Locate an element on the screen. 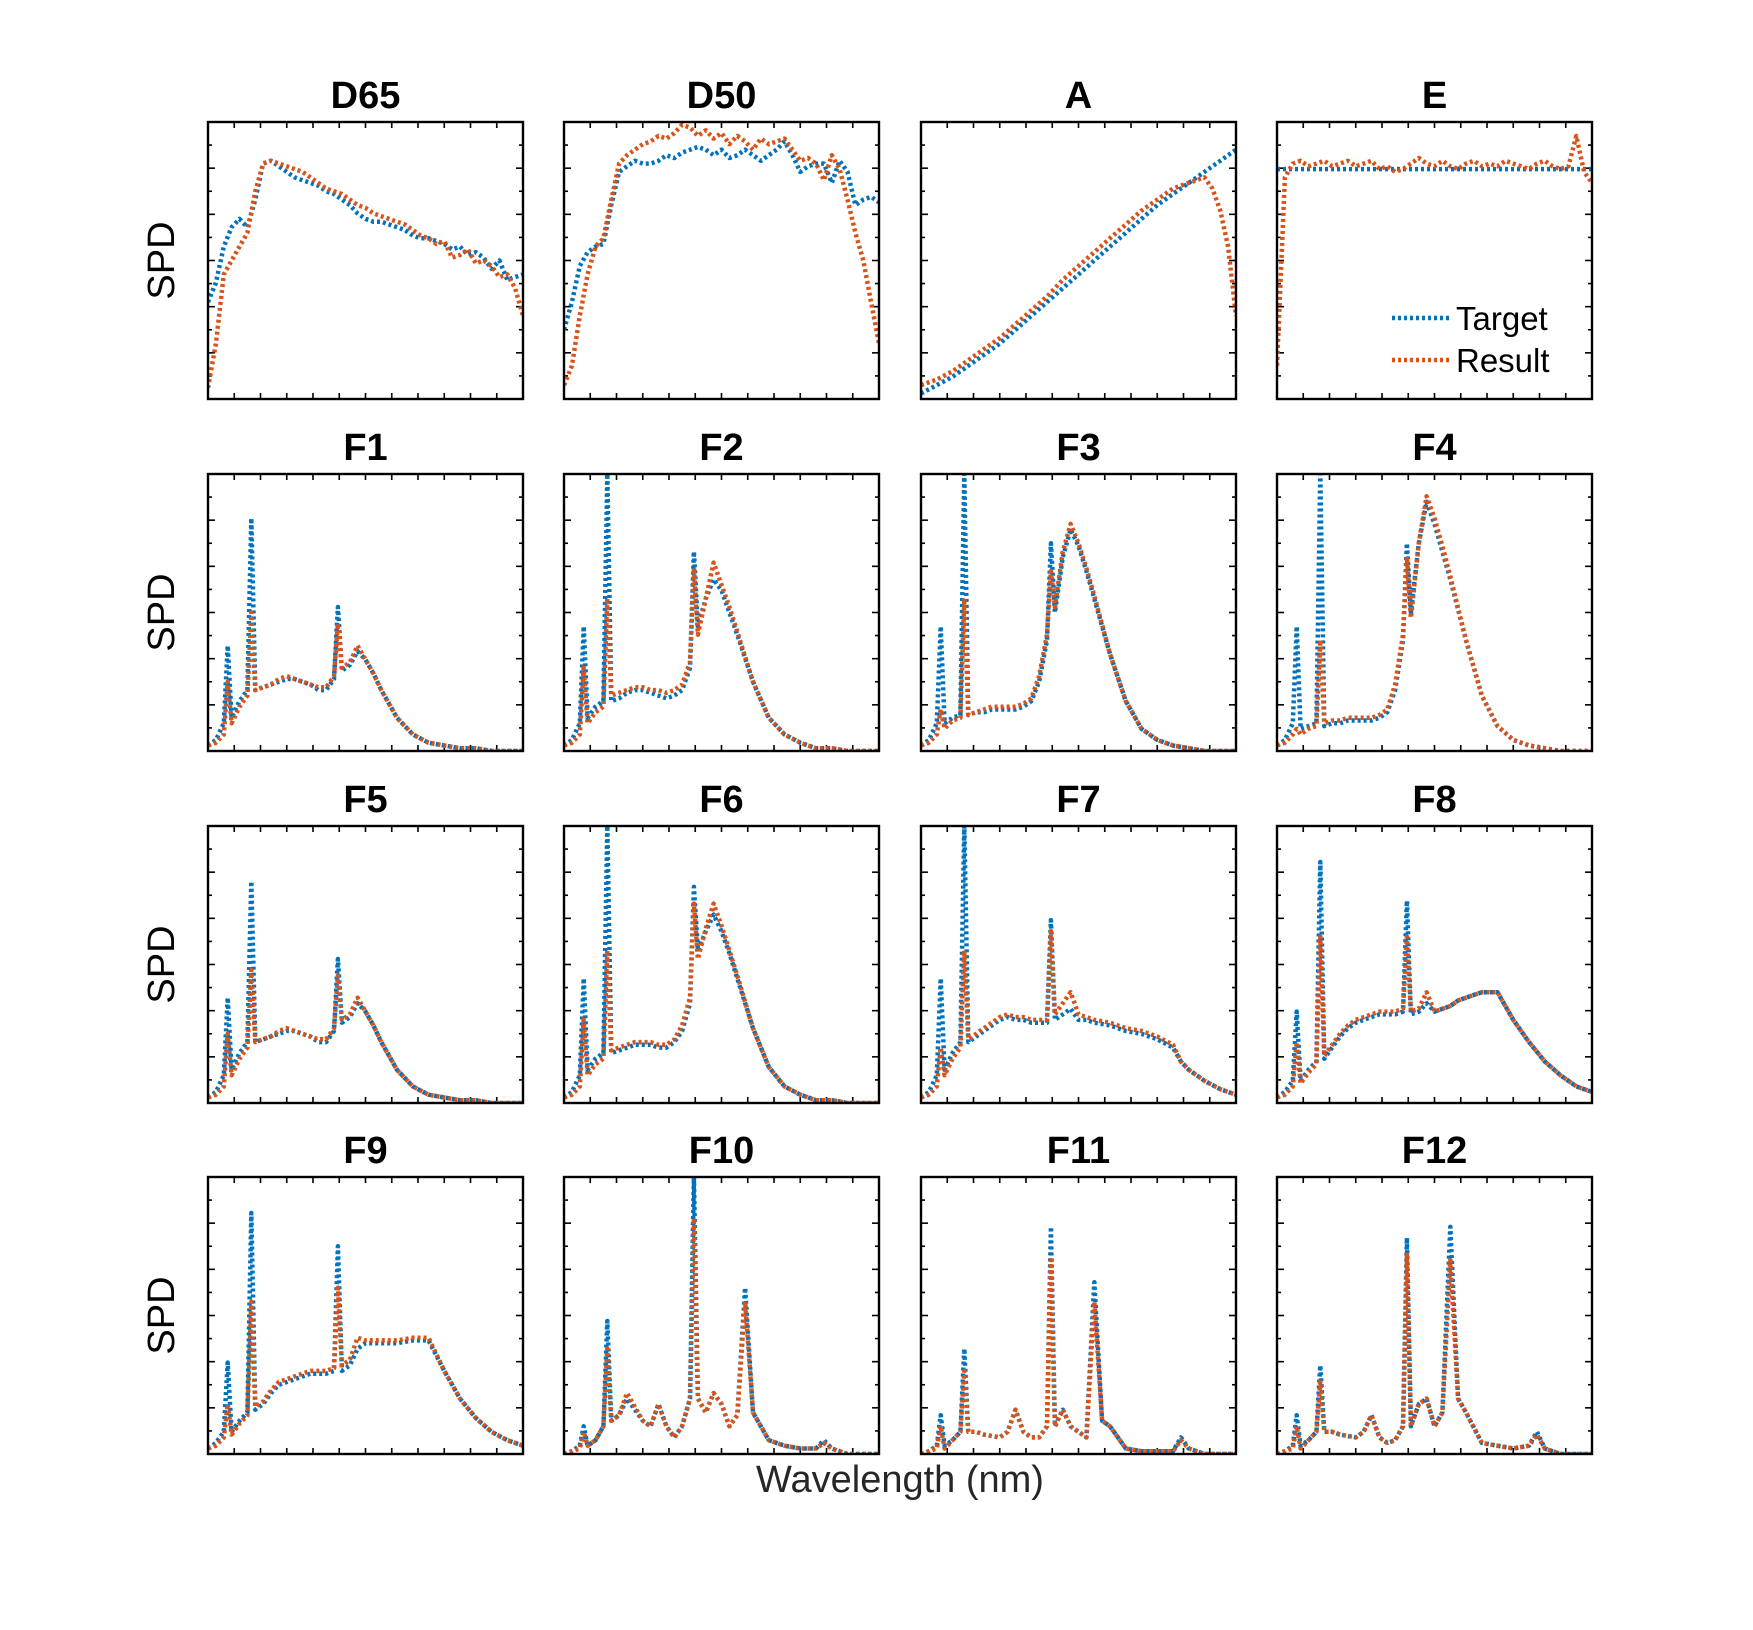  panel-f7: F7 is located at coordinates (1078, 942).